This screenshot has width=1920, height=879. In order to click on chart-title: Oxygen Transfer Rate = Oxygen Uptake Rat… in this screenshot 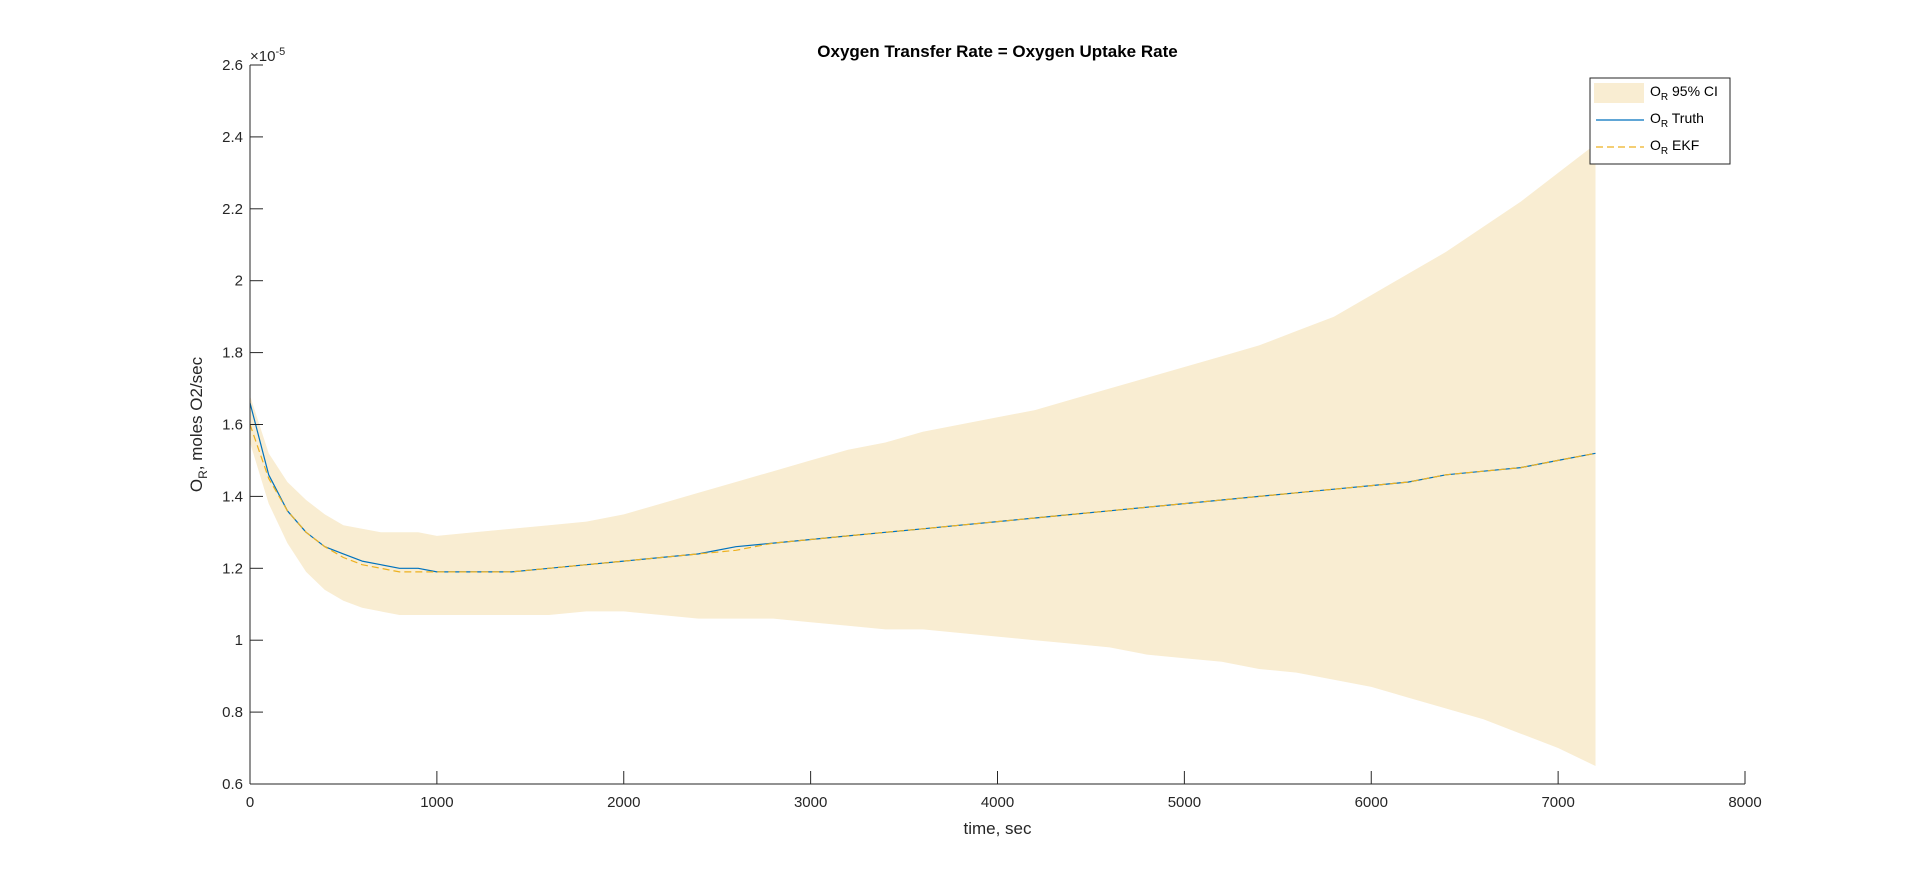, I will do `click(997, 51)`.